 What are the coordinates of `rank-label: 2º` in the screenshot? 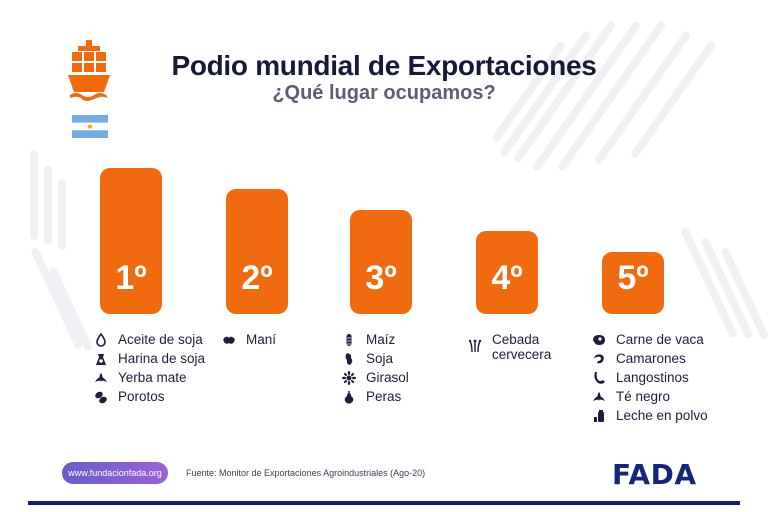 It's located at (257, 278).